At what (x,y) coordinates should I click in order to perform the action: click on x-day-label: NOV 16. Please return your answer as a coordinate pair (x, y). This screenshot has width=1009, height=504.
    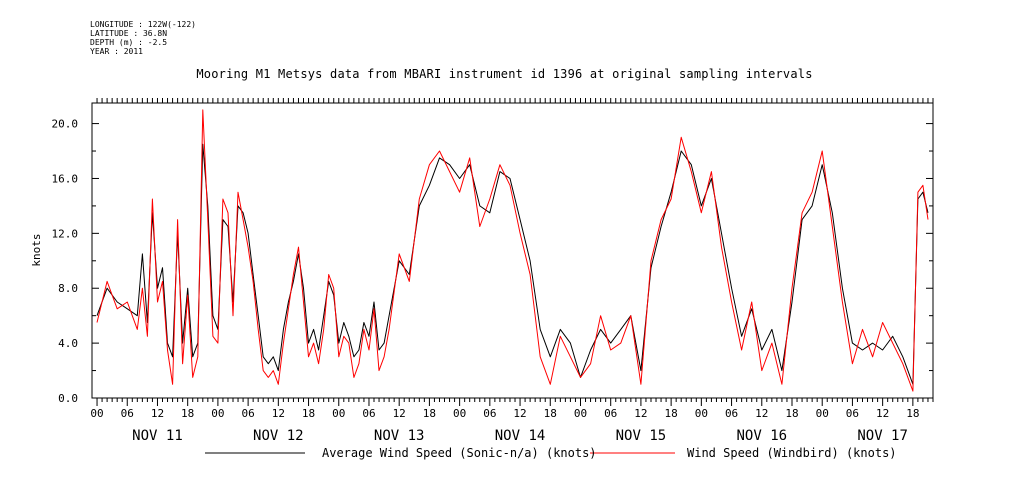
    Looking at the image, I should click on (761, 436).